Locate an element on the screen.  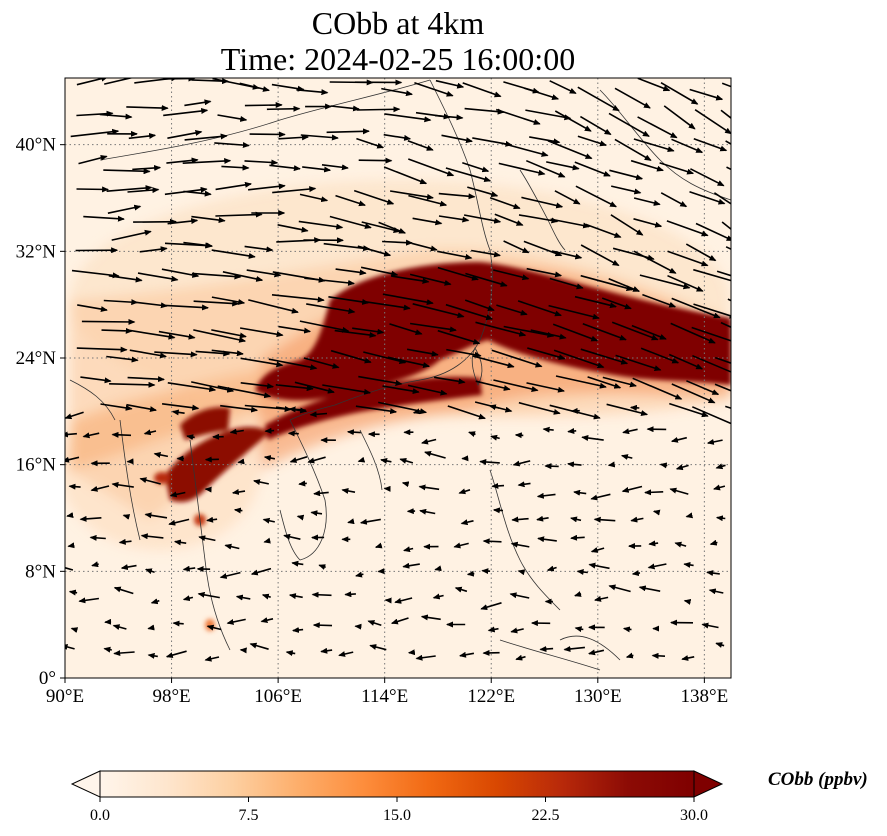
lon-tick-label: 114°E is located at coordinates (384, 696).